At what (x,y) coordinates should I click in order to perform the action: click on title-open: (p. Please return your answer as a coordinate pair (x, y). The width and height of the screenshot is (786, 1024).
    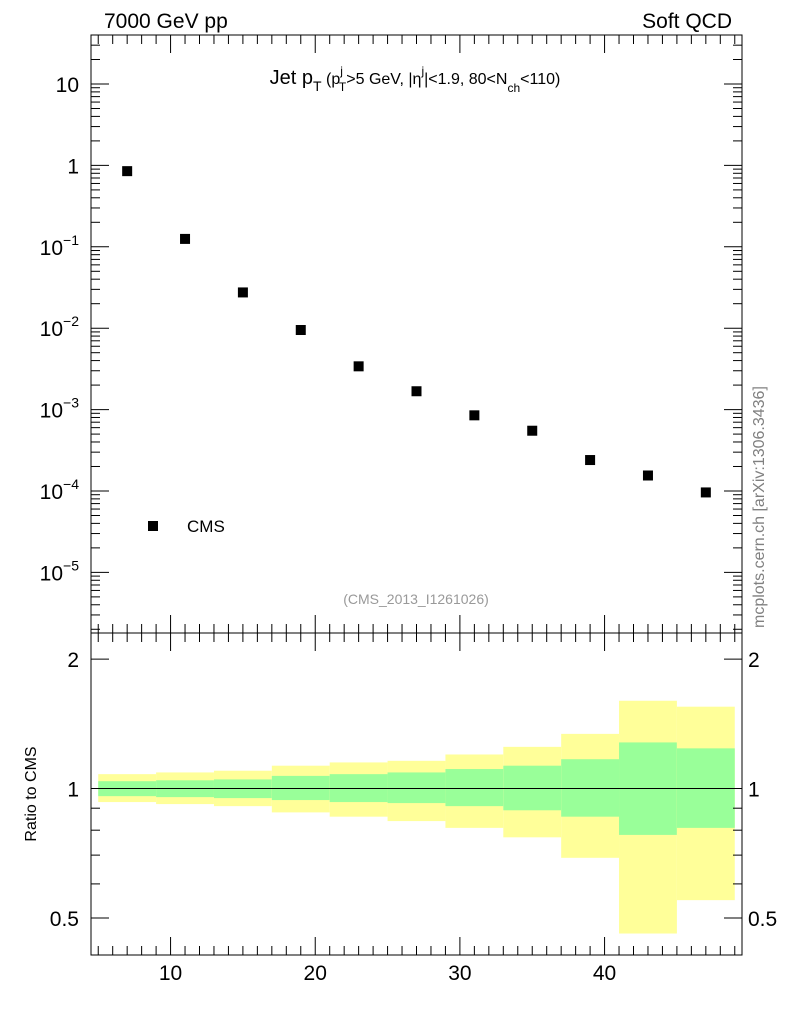
    Looking at the image, I should click on (331, 79).